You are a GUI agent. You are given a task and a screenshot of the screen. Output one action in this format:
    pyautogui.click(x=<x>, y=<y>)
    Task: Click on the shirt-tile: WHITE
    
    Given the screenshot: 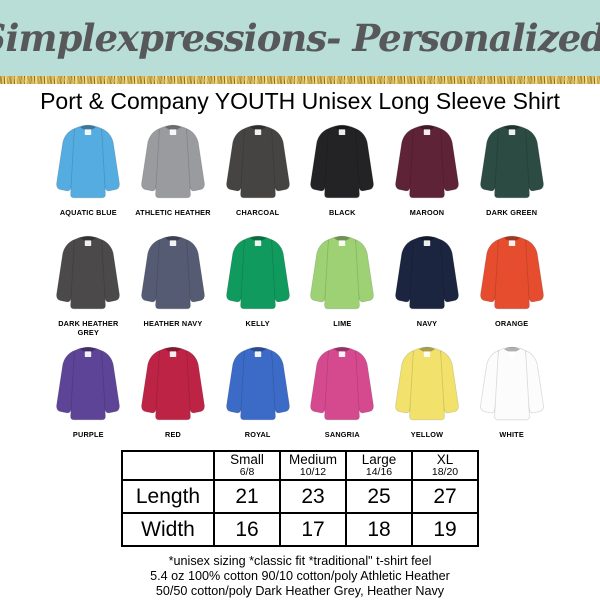 What is the action you would take?
    pyautogui.click(x=511, y=395)
    